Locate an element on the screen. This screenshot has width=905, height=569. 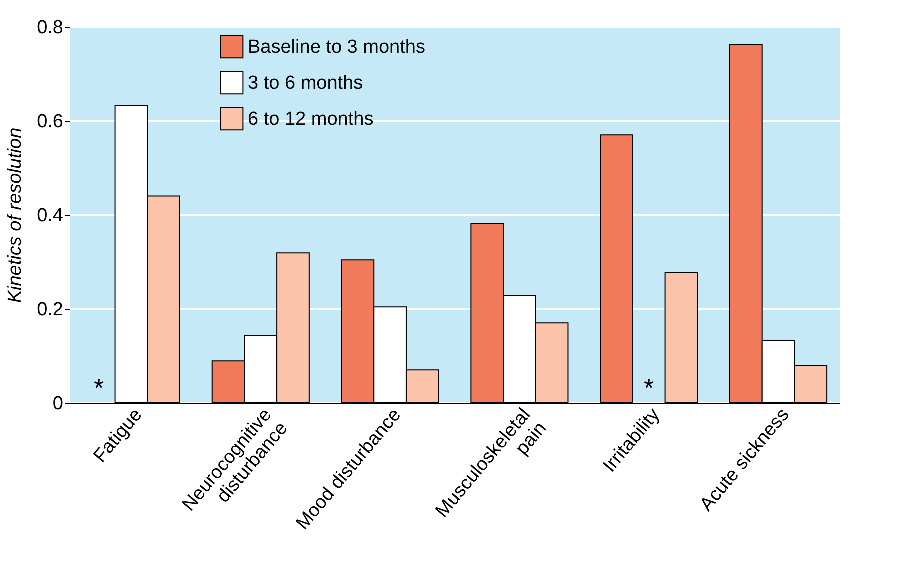
legend-label: 6 to 12 months is located at coordinates (311, 119).